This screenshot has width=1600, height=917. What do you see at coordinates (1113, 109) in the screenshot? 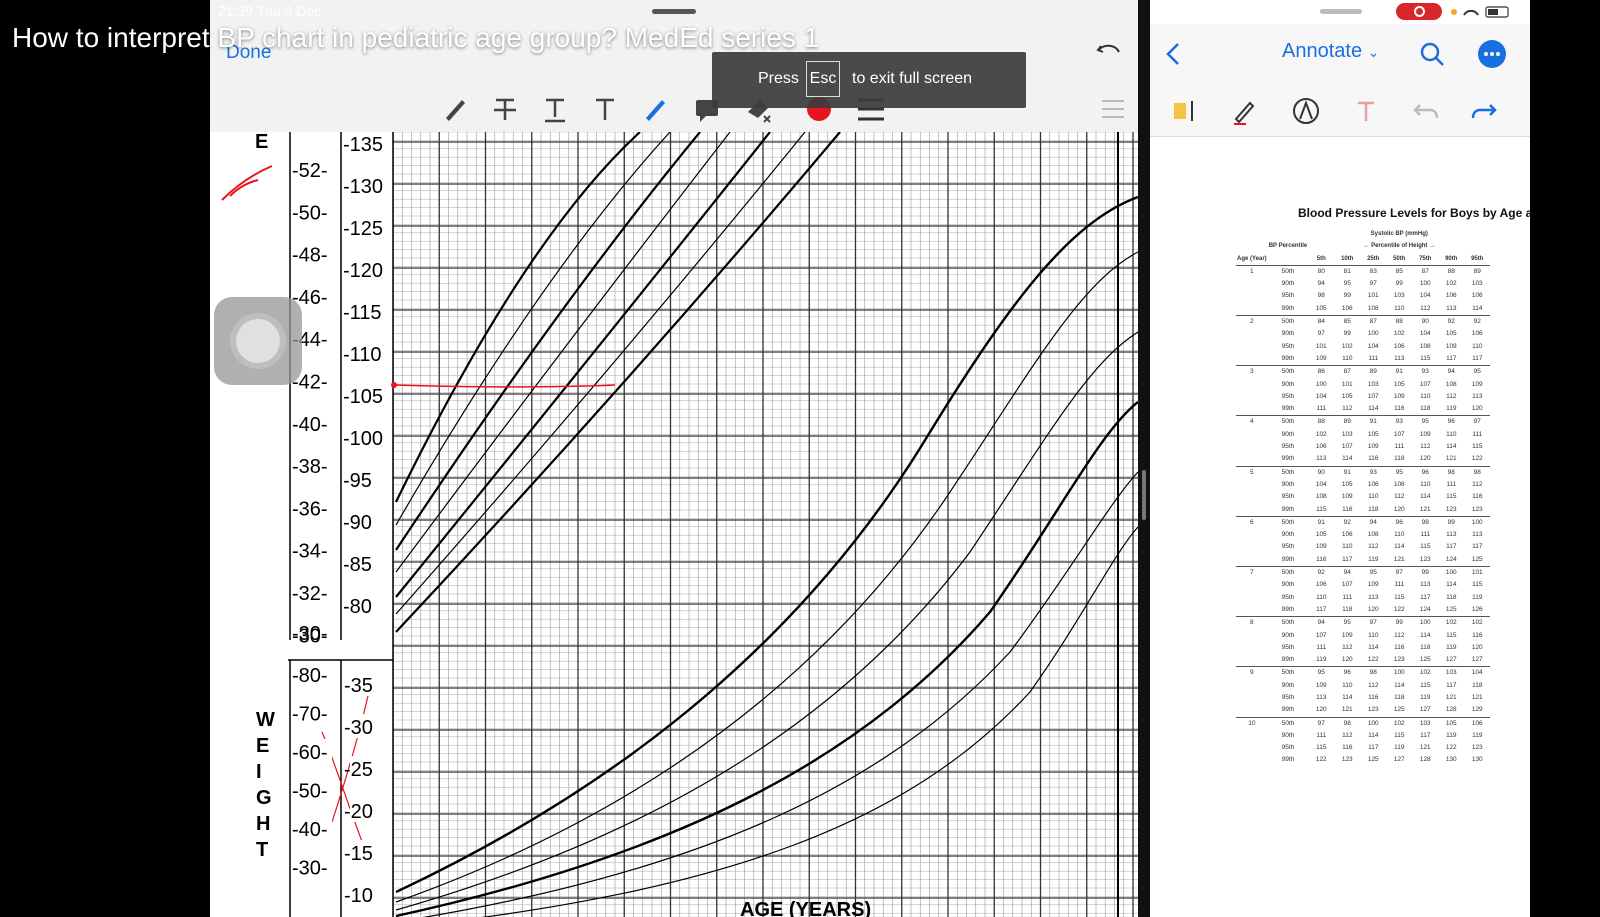
I see `list-icon` at bounding box center [1113, 109].